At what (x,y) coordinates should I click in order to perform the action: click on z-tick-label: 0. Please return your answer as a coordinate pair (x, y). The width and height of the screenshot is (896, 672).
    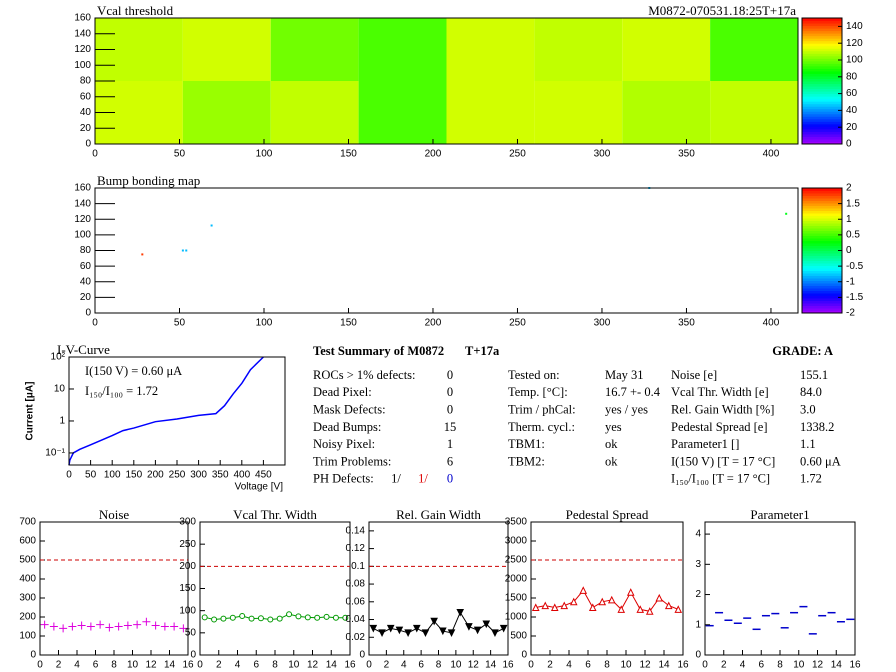
    Looking at the image, I should click on (849, 144).